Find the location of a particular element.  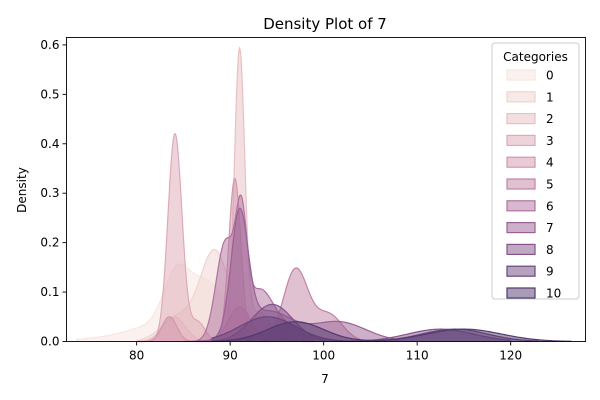

legend-label-0: 0 is located at coordinates (550, 76).